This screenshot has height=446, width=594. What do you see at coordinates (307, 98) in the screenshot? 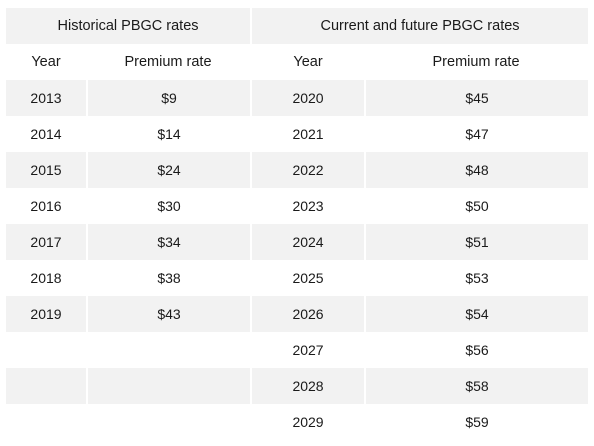
I see `current-year-cell: 2020` at bounding box center [307, 98].